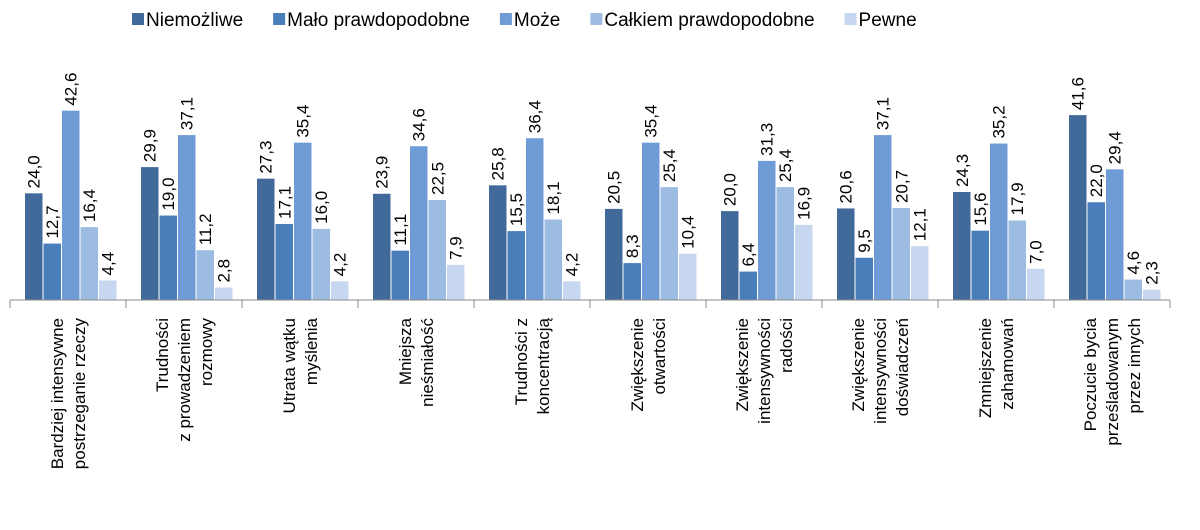  I want to click on x-tick-label: Utrata wątku myślenia, so click(300, 365).